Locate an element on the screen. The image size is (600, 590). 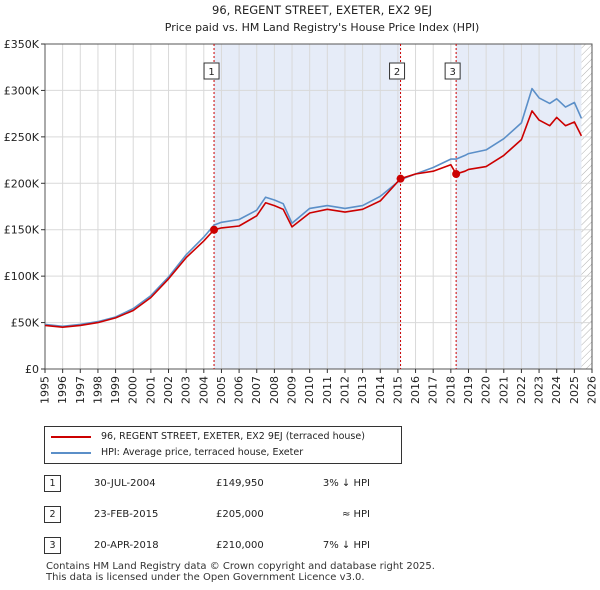
chart-title: 96, REGENT STREET, EXETER, EX2 9EJ is located at coordinates (322, 10).